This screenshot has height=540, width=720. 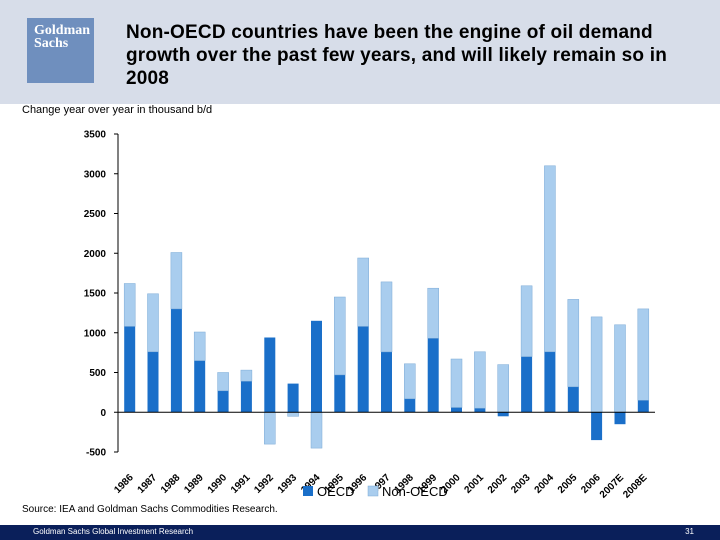 What do you see at coordinates (117, 110) in the screenshot?
I see `chart-subtitle: Change year over year in thousand b/d` at bounding box center [117, 110].